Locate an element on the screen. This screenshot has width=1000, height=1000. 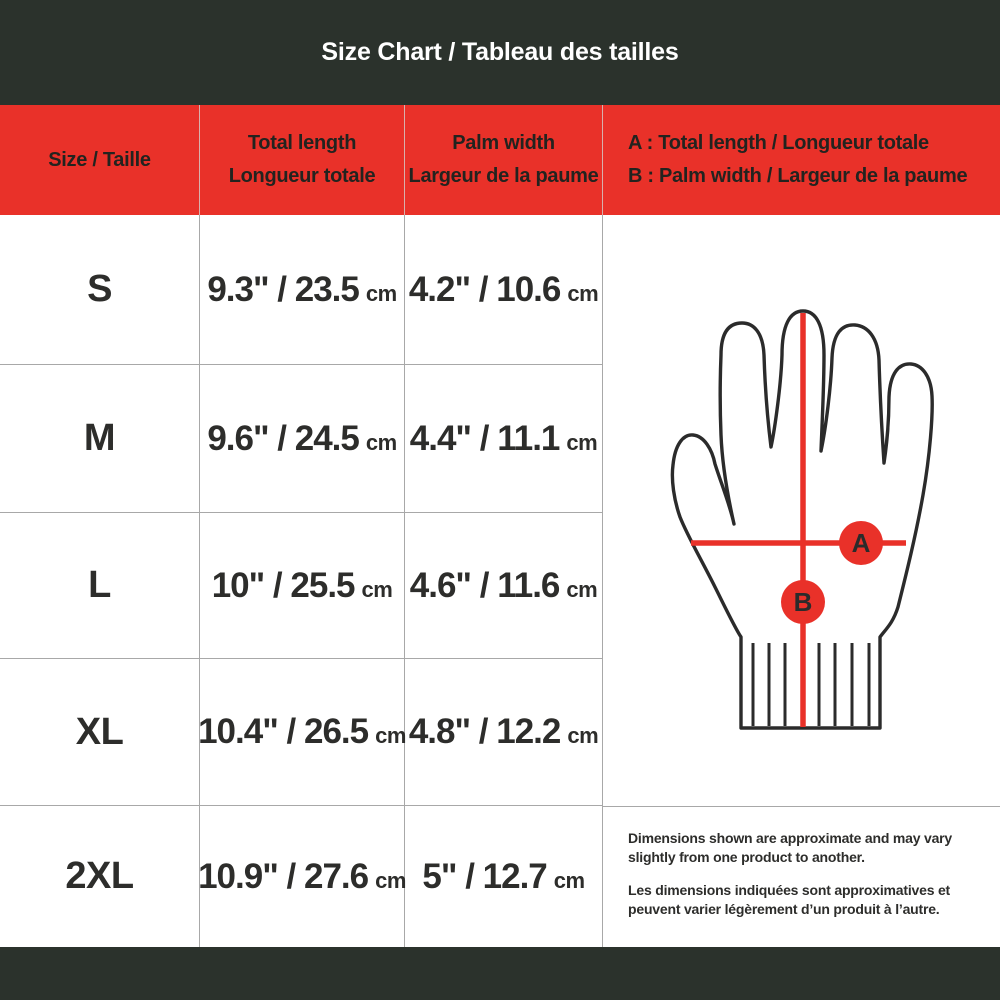
label-b: B is located at coordinates (803, 602).